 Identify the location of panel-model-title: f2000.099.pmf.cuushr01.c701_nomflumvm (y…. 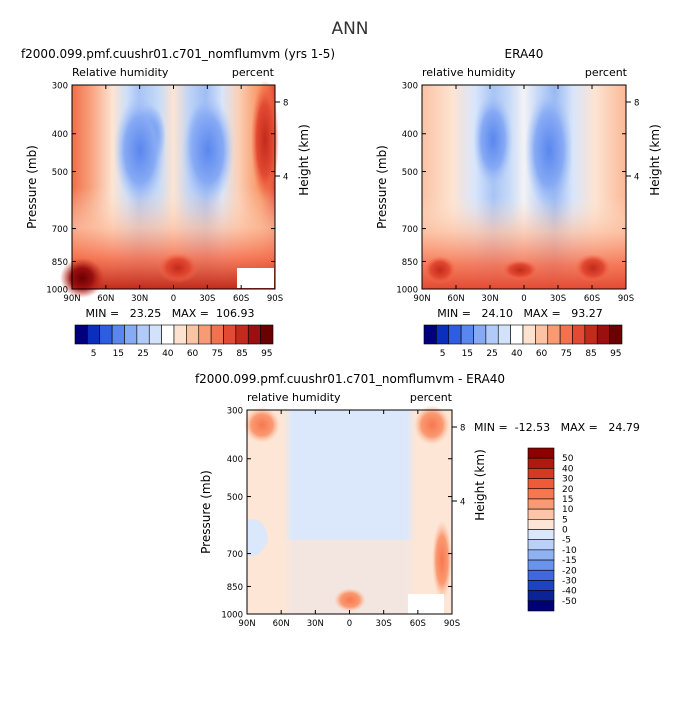
(178, 54).